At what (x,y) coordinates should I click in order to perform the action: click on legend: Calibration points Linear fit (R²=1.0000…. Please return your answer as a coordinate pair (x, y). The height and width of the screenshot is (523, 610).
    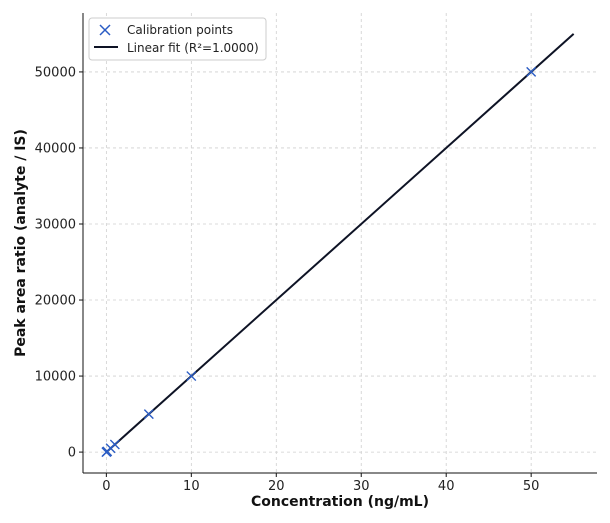
    Looking at the image, I should click on (177, 39).